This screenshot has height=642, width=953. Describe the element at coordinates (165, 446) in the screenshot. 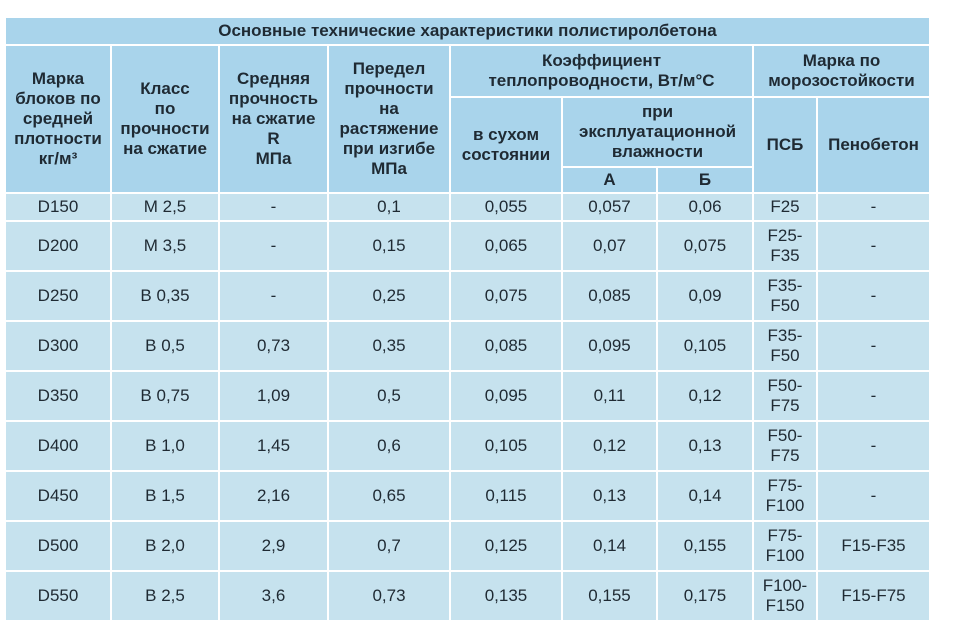

I see `cell-class: В 1,0` at that location.